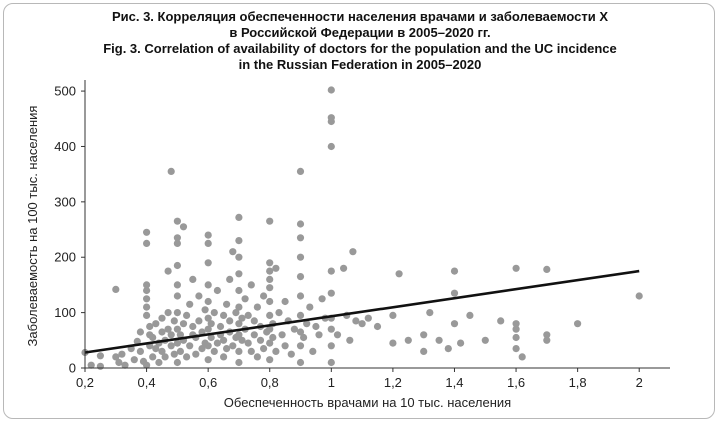  What do you see at coordinates (147, 382) in the screenshot?
I see `x-tick-label: 0,4` at bounding box center [147, 382].